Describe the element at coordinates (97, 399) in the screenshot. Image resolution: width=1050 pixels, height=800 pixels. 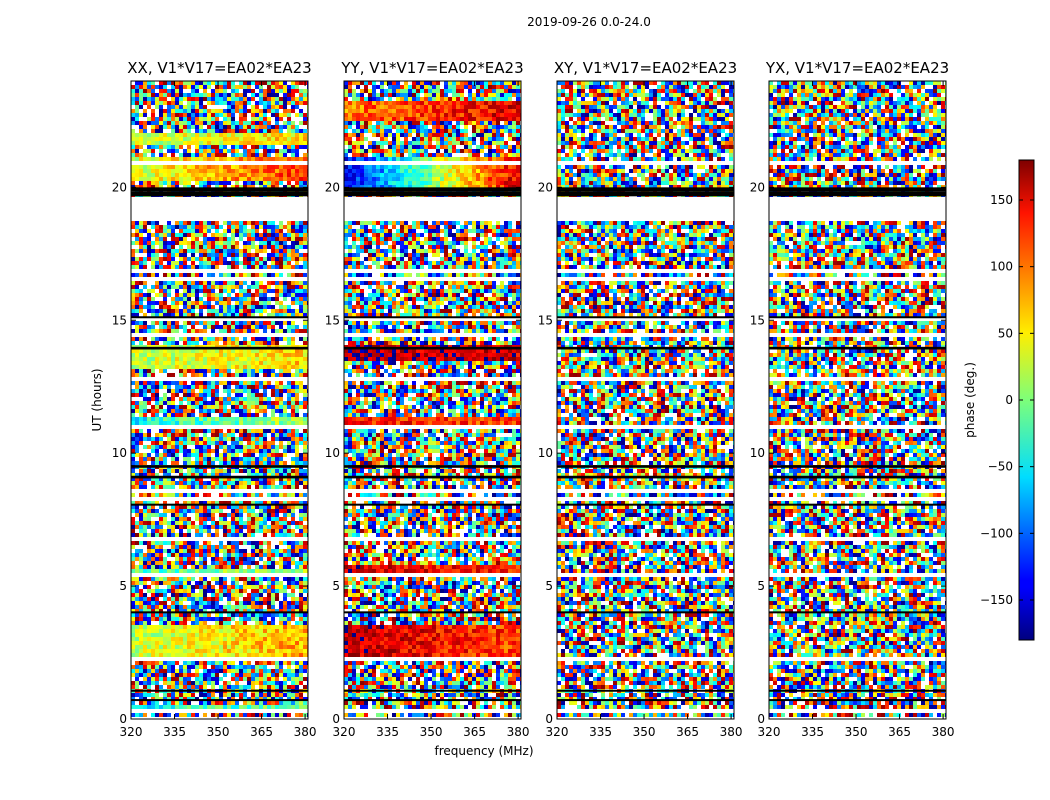
I see `y-axis-label: UT (hours)` at that location.